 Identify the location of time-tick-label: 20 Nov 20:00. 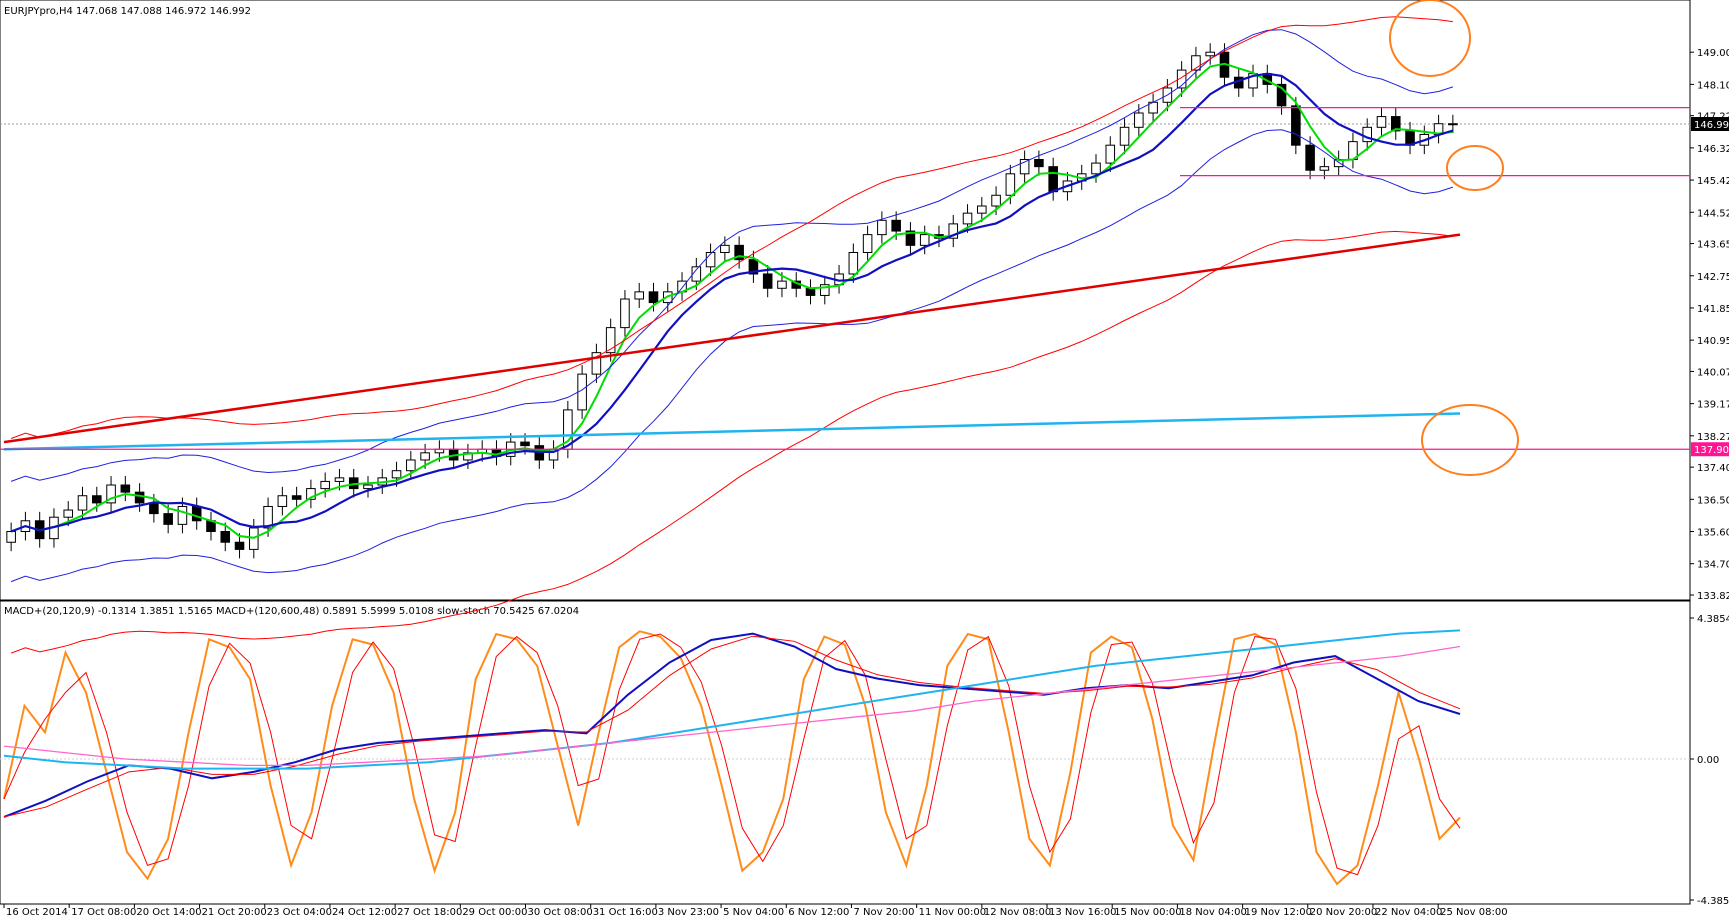
(1343, 912).